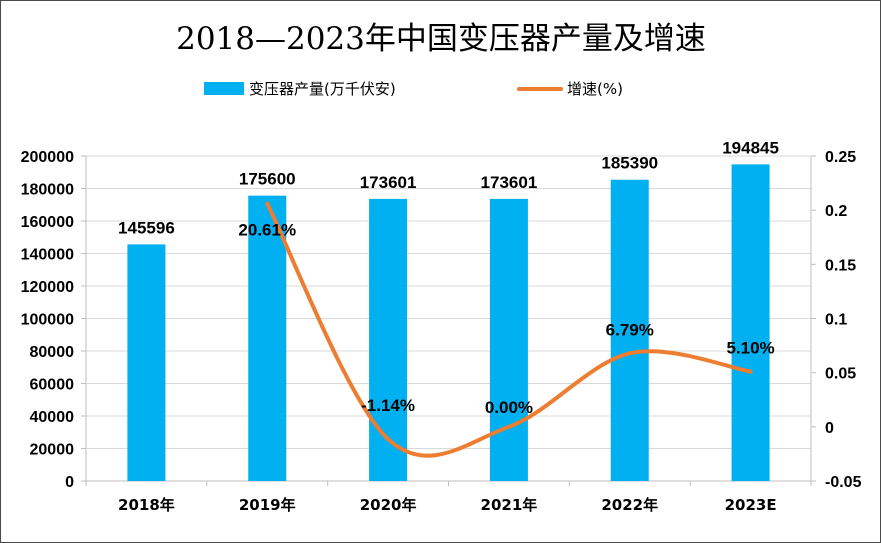  What do you see at coordinates (52, 417) in the screenshot?
I see `left-tick-label: 40000` at bounding box center [52, 417].